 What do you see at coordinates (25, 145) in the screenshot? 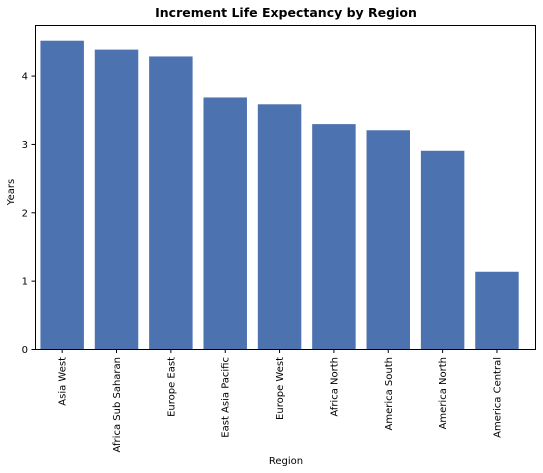
I see `y-tick-label: 3` at bounding box center [25, 145].